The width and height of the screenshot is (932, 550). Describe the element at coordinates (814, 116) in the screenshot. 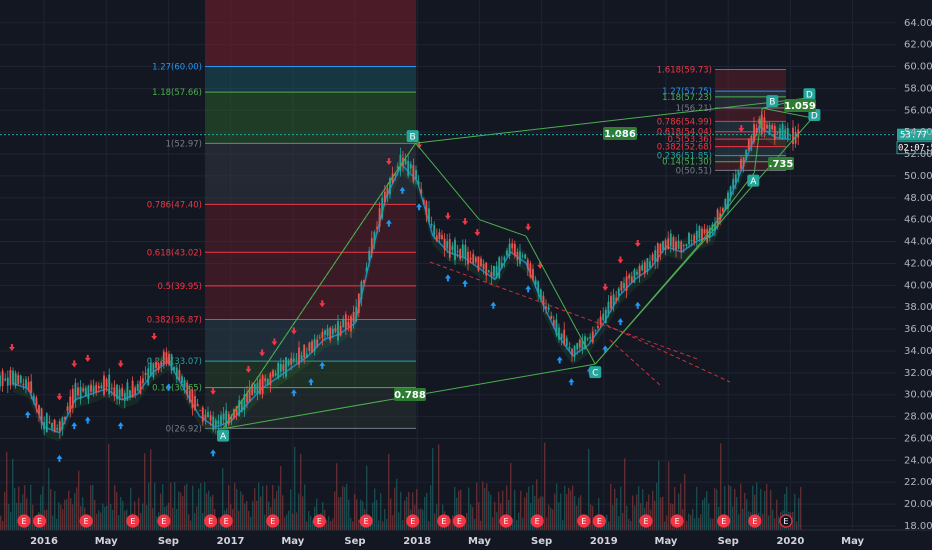

I see `point-label: D` at that location.